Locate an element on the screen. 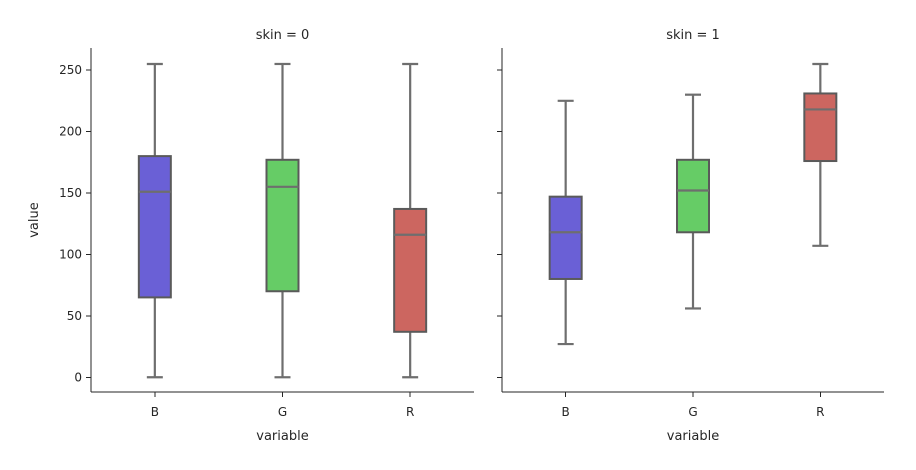 The height and width of the screenshot is (470, 916). y-tick-label: 200 is located at coordinates (70, 132).